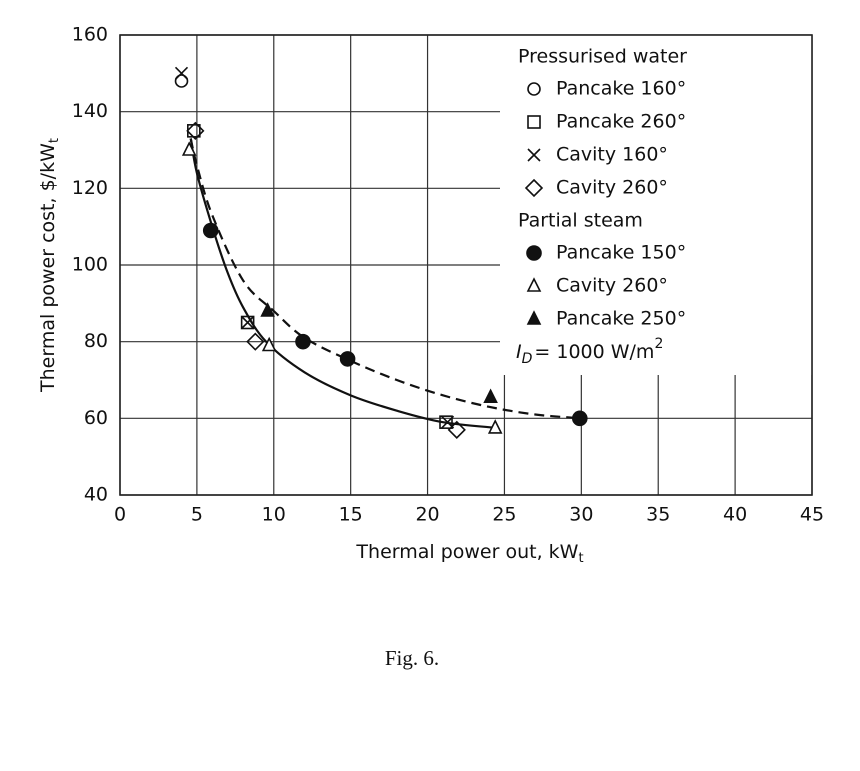 This screenshot has height=771, width=860. Describe the element at coordinates (527, 359) in the screenshot. I see `annotation-sub: D` at that location.